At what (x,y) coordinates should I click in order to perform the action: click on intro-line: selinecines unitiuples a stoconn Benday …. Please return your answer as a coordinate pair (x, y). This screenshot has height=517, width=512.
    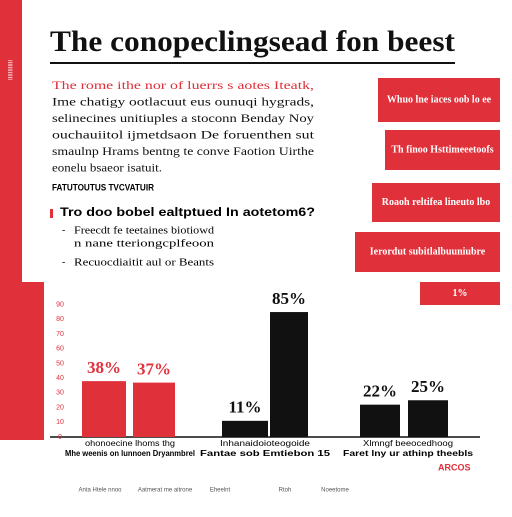
    Looking at the image, I should click on (183, 118).